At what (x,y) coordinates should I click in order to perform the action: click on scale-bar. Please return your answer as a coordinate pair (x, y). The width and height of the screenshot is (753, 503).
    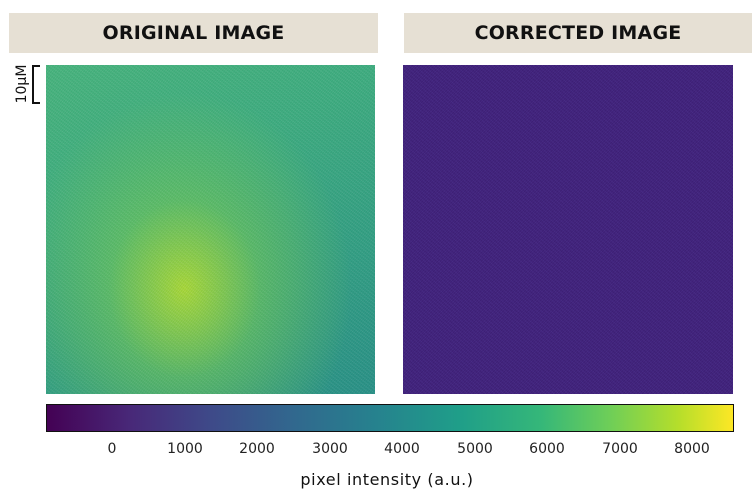
    Looking at the image, I should click on (36, 84).